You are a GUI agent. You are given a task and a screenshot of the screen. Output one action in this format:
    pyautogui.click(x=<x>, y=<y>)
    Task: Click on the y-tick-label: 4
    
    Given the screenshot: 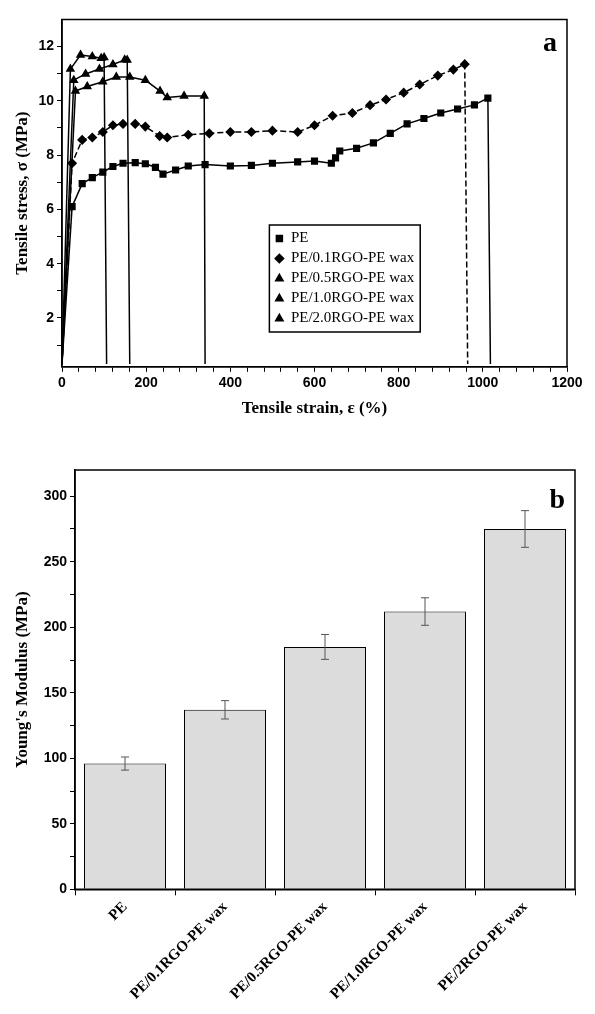 What is the action you would take?
    pyautogui.click(x=50, y=262)
    